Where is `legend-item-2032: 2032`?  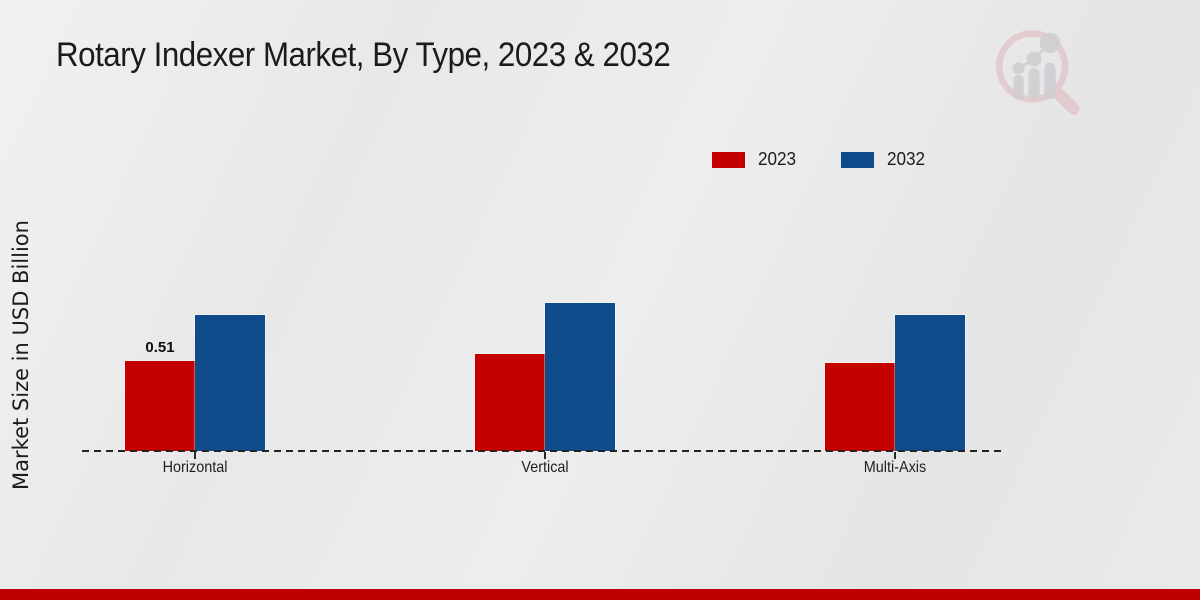
legend-item-2032: 2032 is located at coordinates (883, 159).